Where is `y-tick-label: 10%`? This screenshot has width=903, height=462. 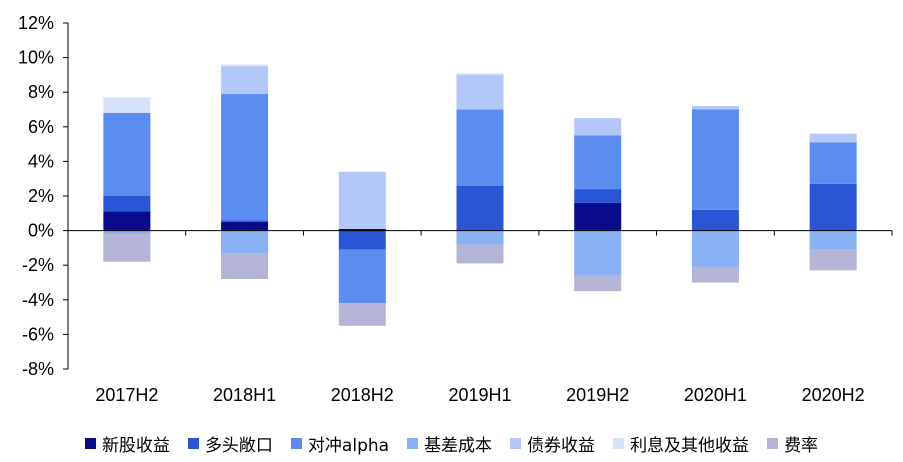
y-tick-label: 10% is located at coordinates (36, 58).